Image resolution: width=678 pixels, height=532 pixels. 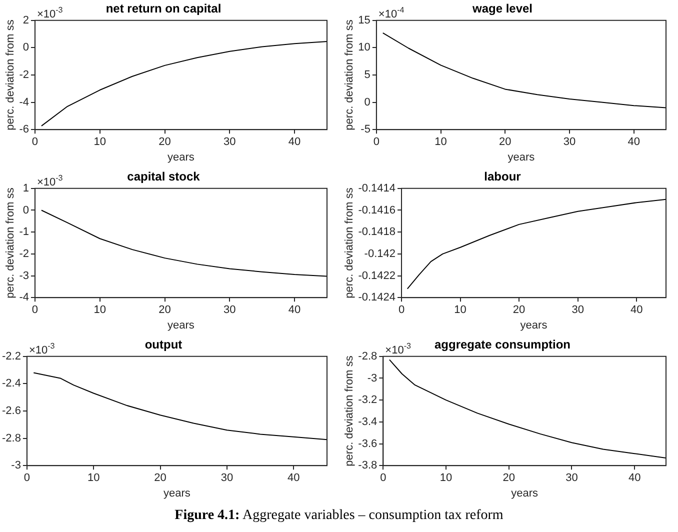 I want to click on y-tick-label: 2, so click(x=25, y=20).